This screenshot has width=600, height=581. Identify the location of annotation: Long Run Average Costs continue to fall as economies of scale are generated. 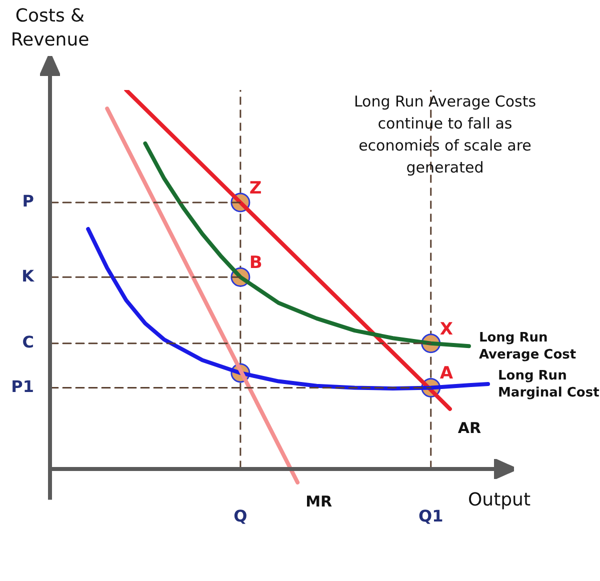
(445, 134).